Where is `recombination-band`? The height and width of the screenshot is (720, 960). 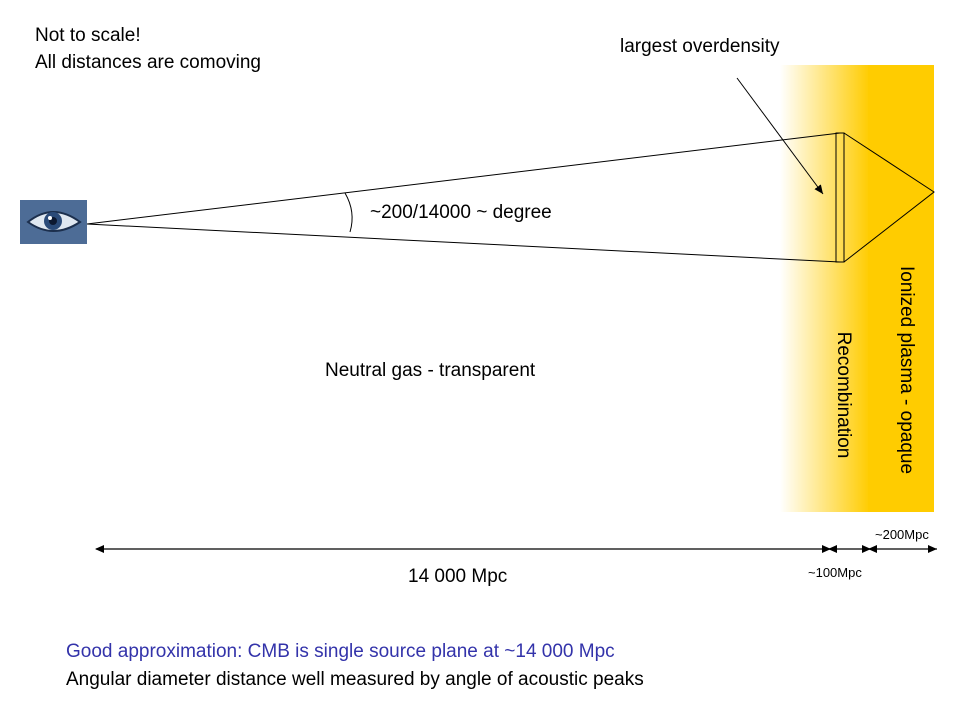
recombination-band is located at coordinates (825, 288).